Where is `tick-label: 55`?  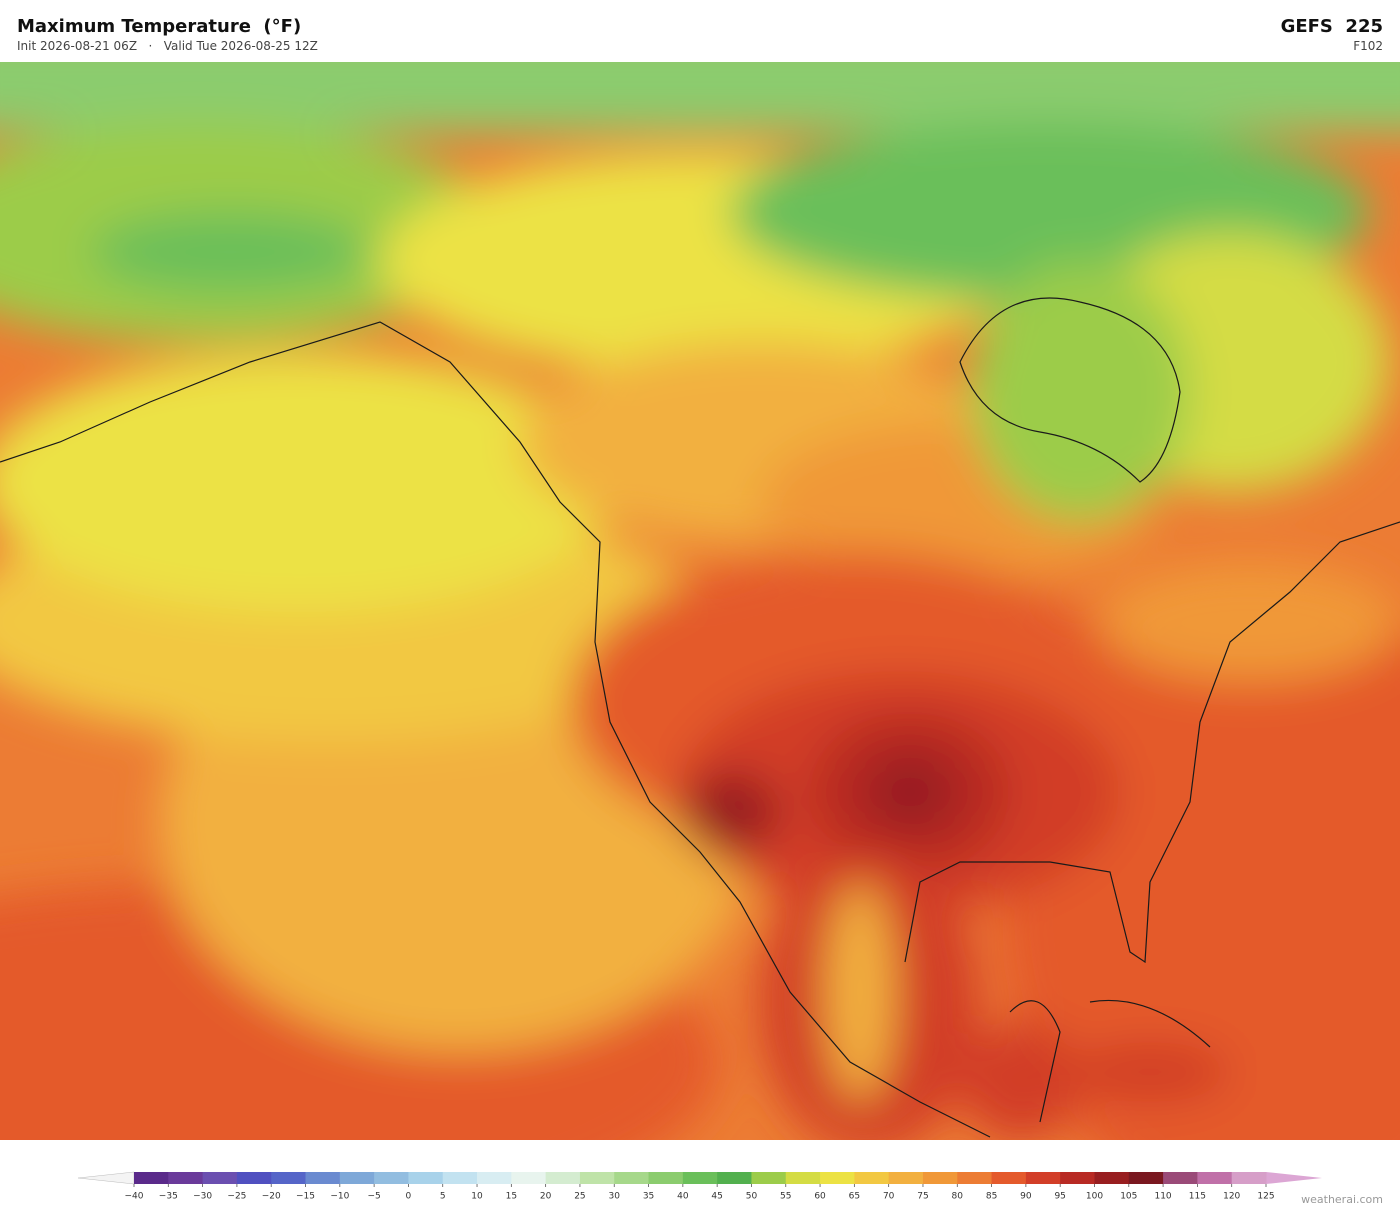
tick-label: 55 is located at coordinates (785, 1197).